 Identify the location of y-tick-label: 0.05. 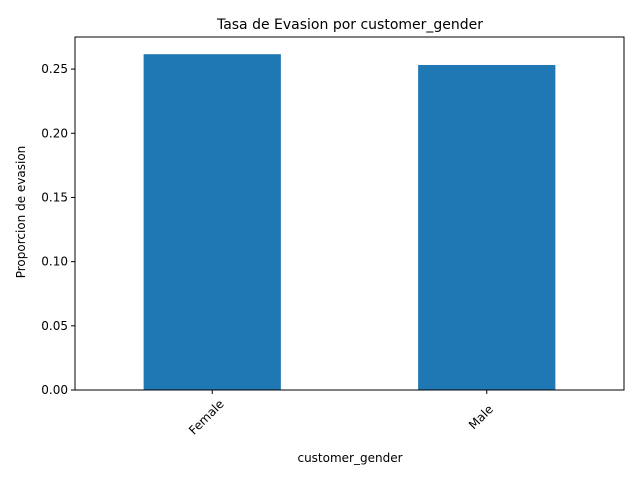
(54, 326).